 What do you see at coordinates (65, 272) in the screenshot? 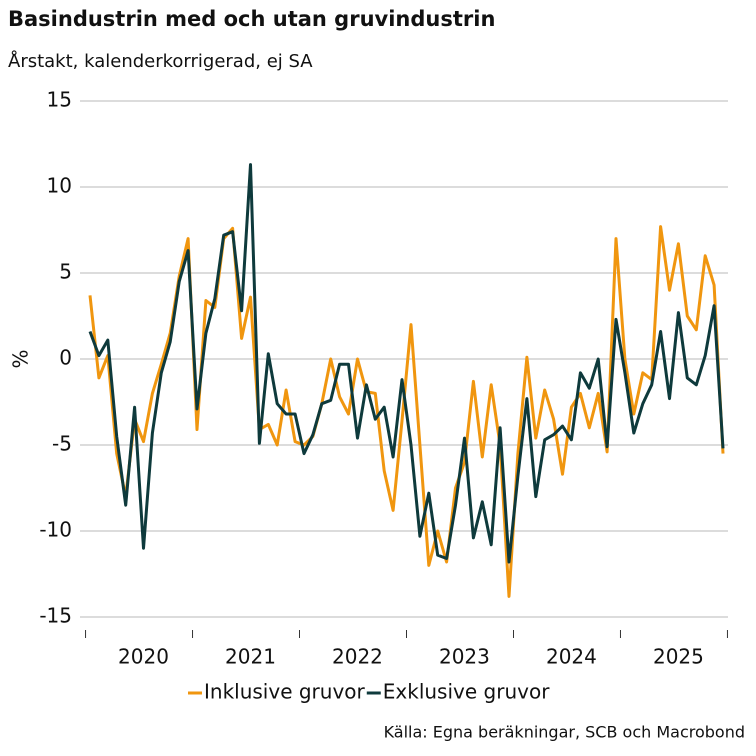
I see `y-tick-label: 5` at bounding box center [65, 272].